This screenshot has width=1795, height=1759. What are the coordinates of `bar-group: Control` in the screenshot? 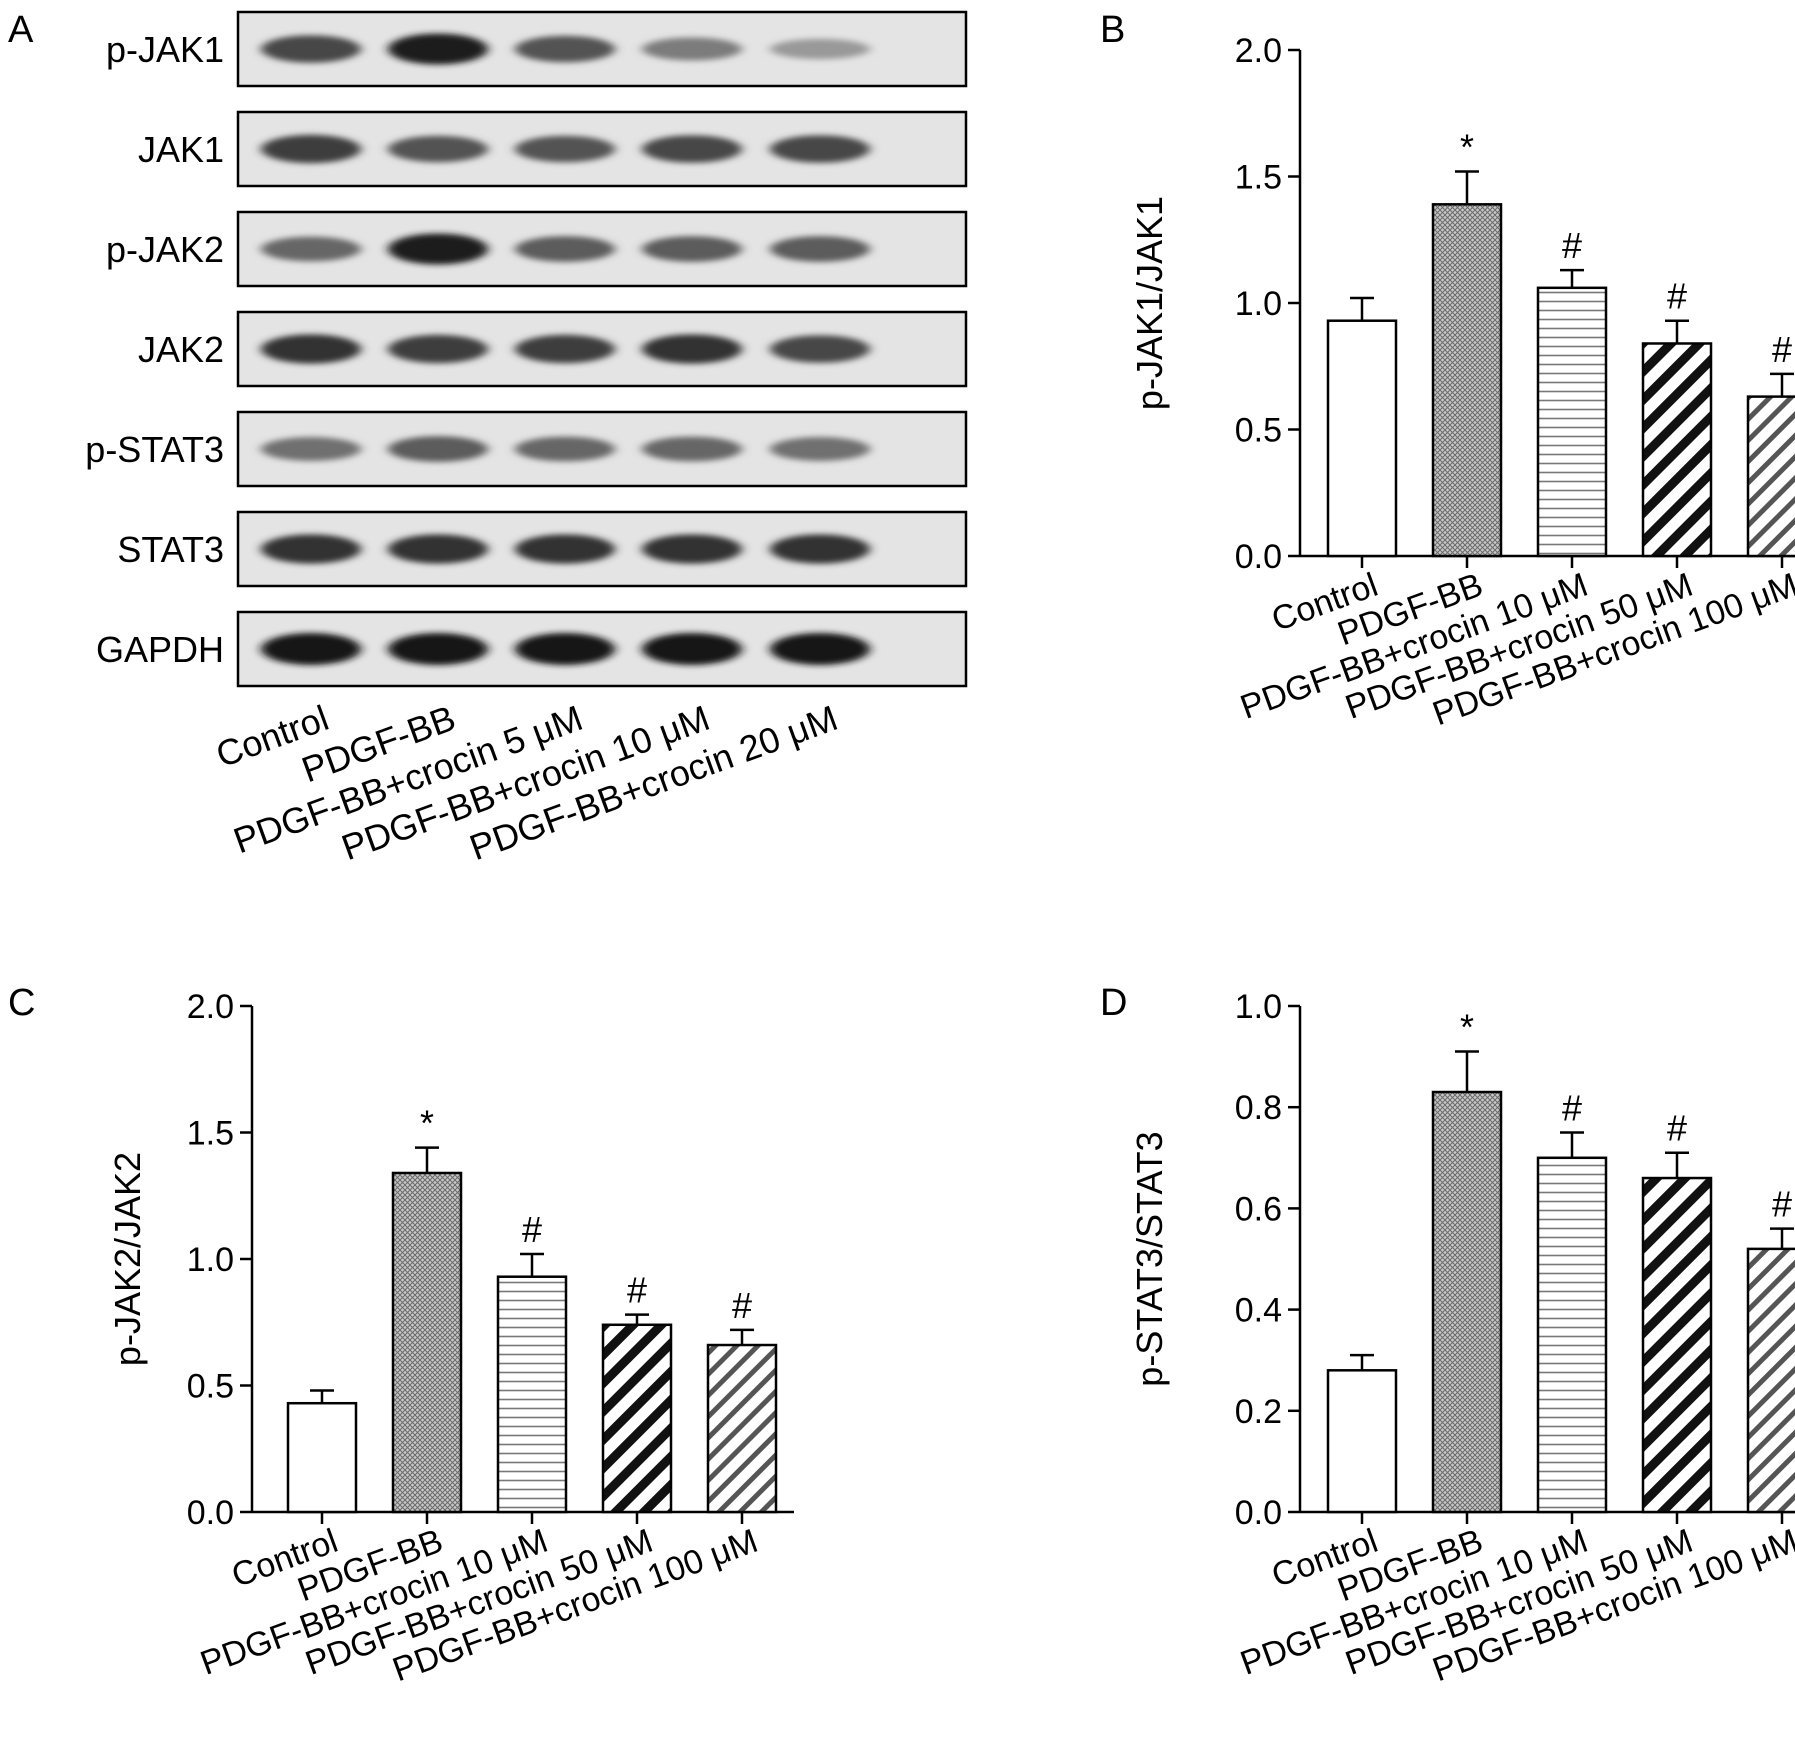 It's located at (1332, 467).